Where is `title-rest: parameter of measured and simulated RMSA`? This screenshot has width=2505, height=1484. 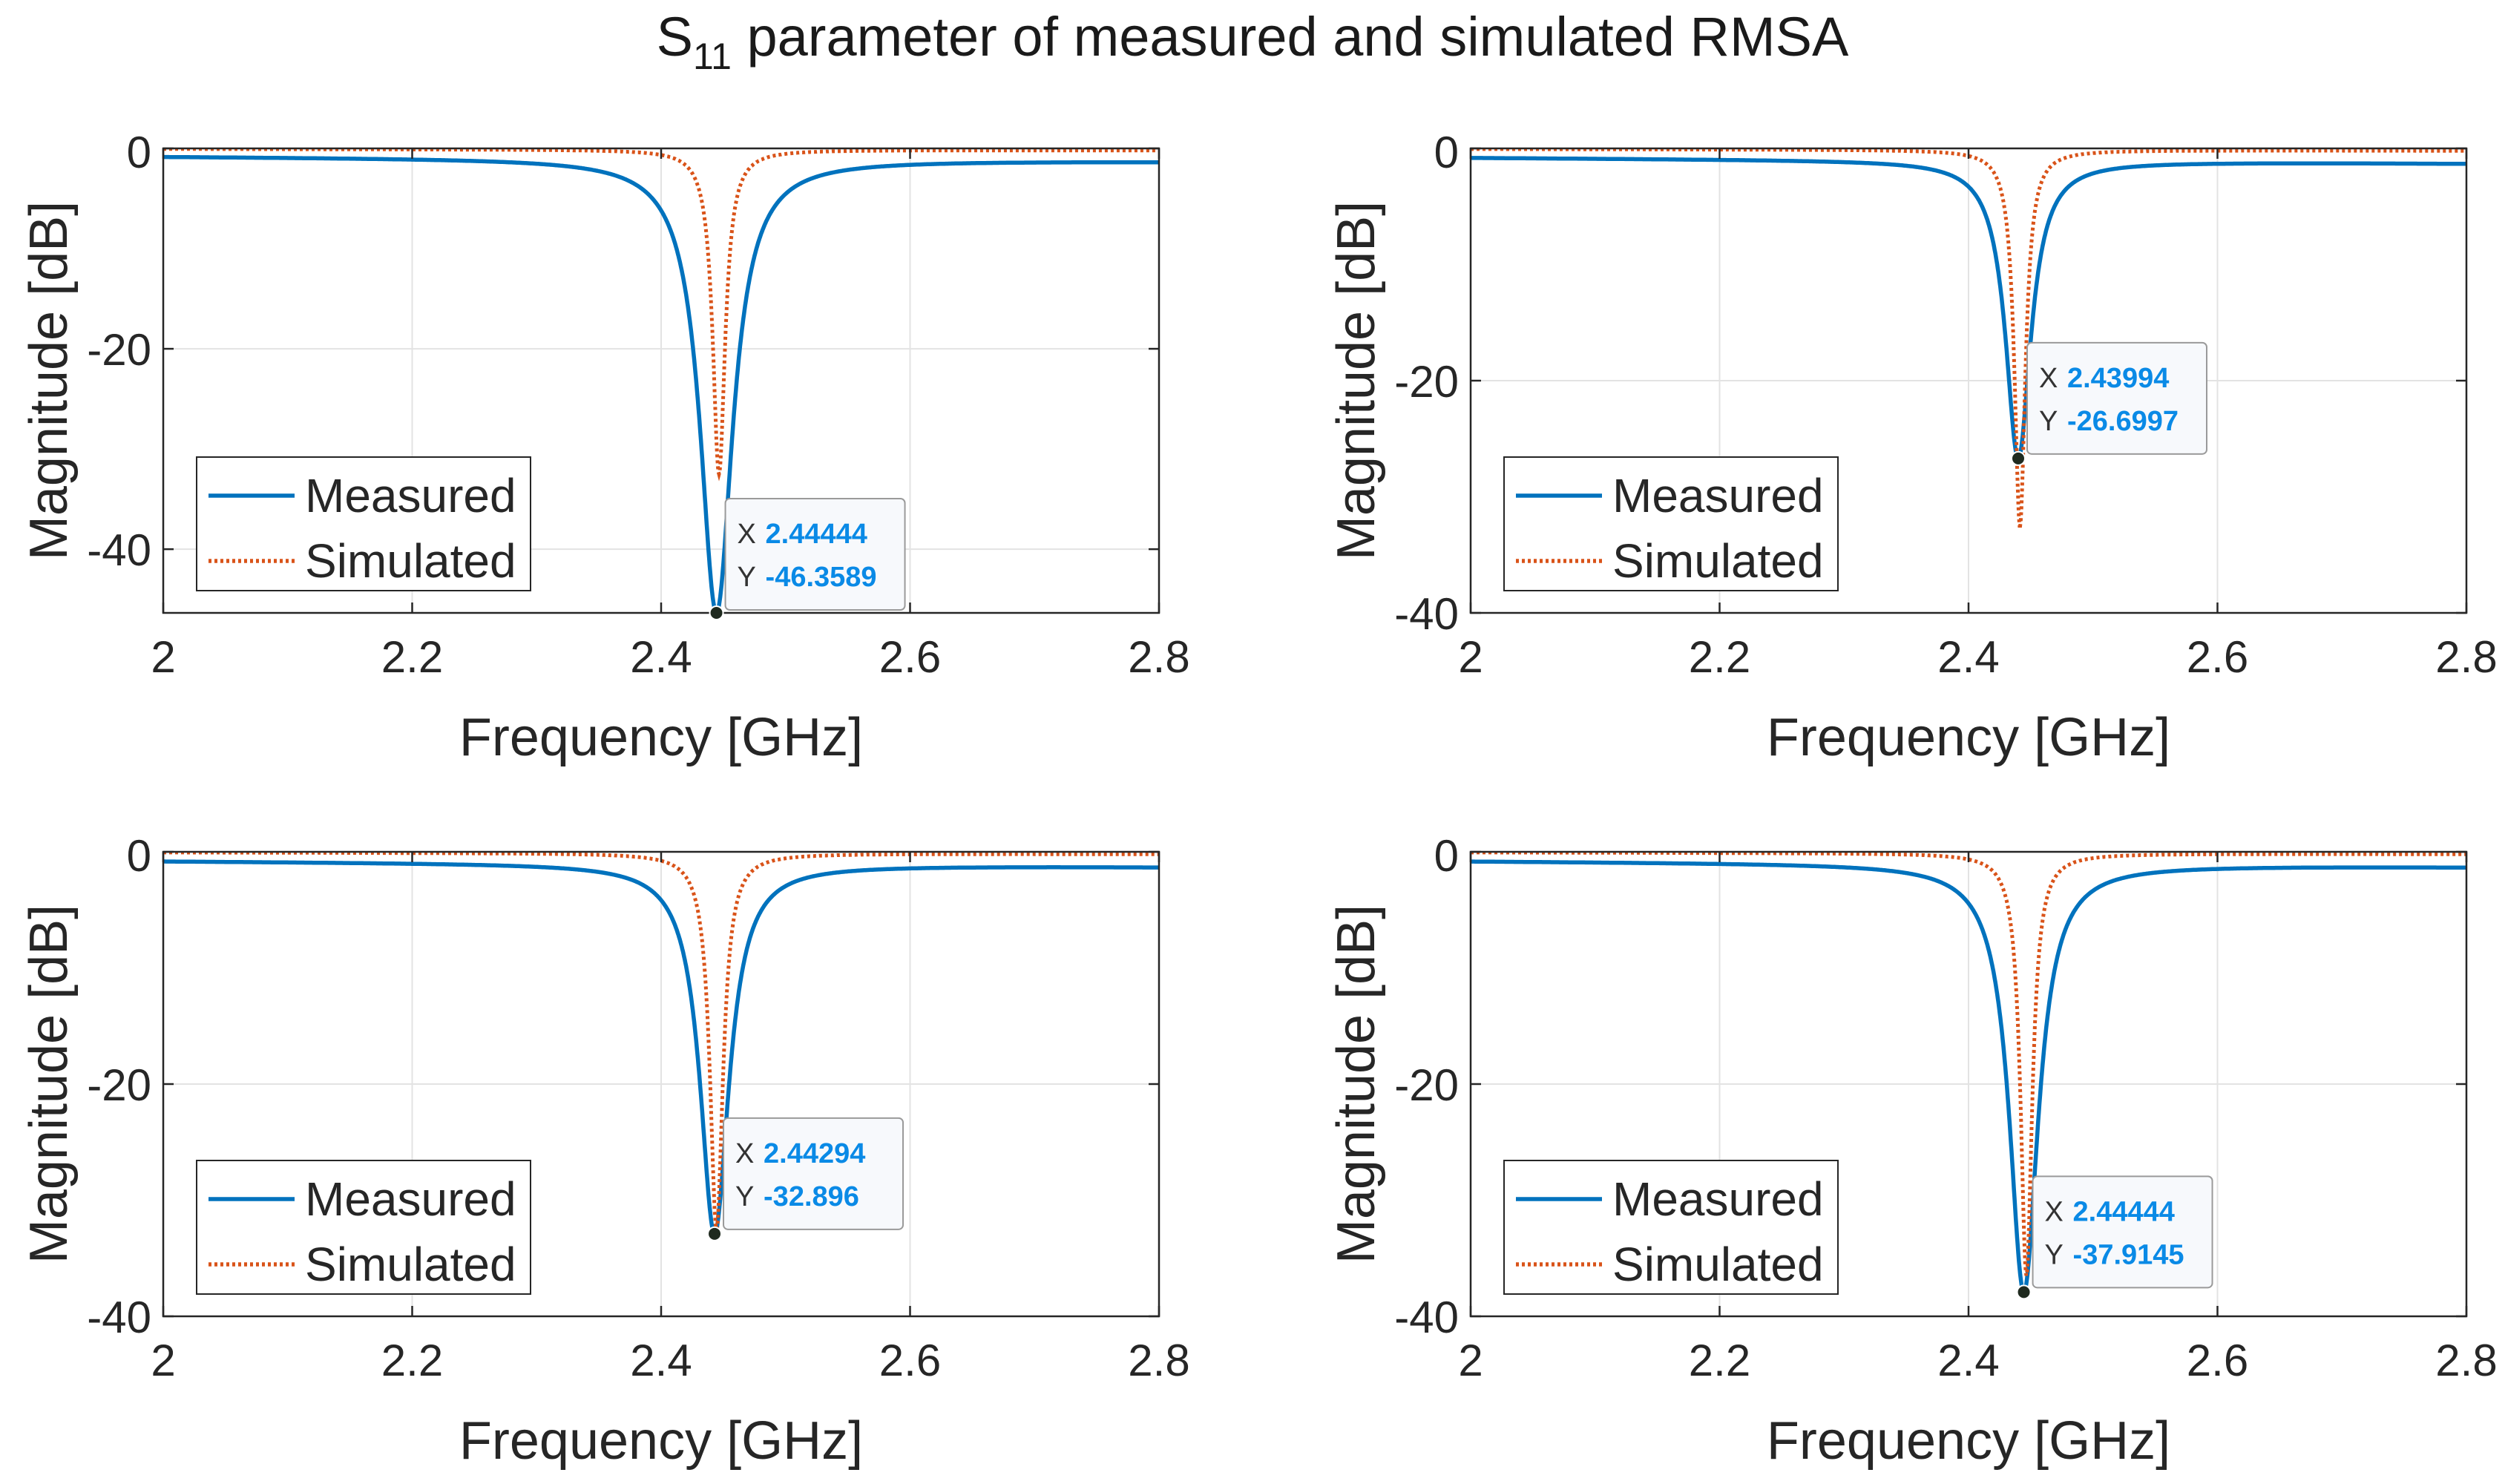 title-rest: parameter of measured and simulated RMSA is located at coordinates (1290, 37).